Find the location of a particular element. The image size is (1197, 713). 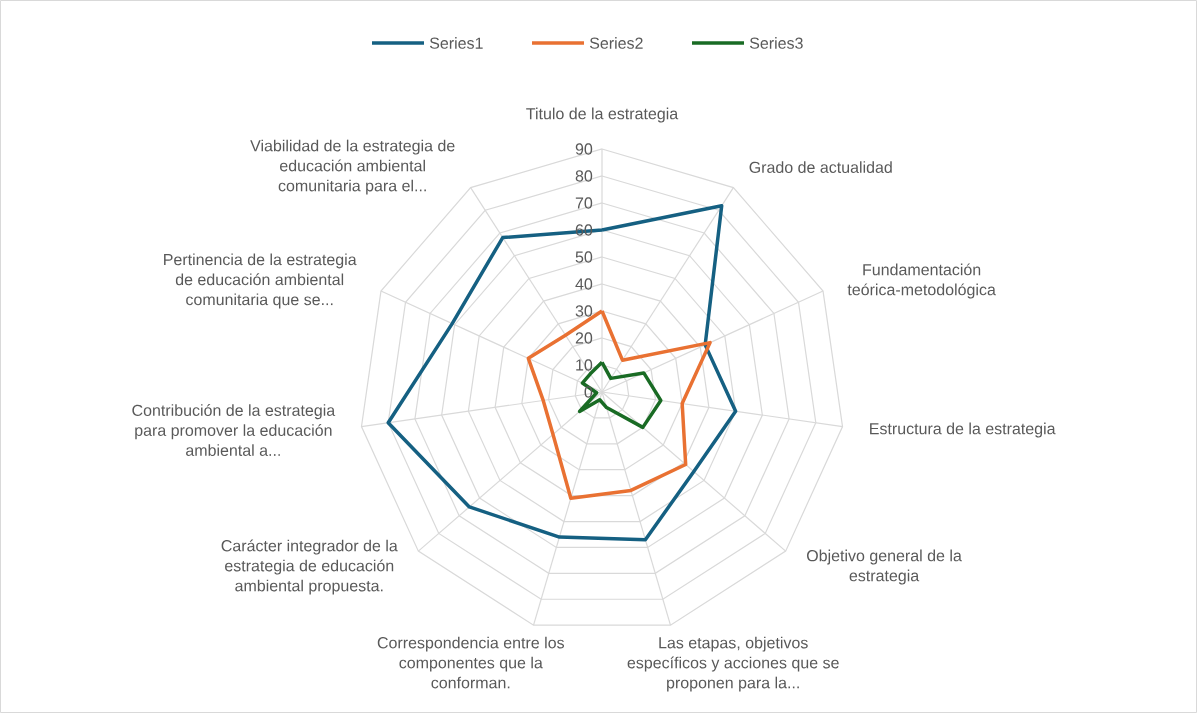

legend-label: Series2 is located at coordinates (616, 43).